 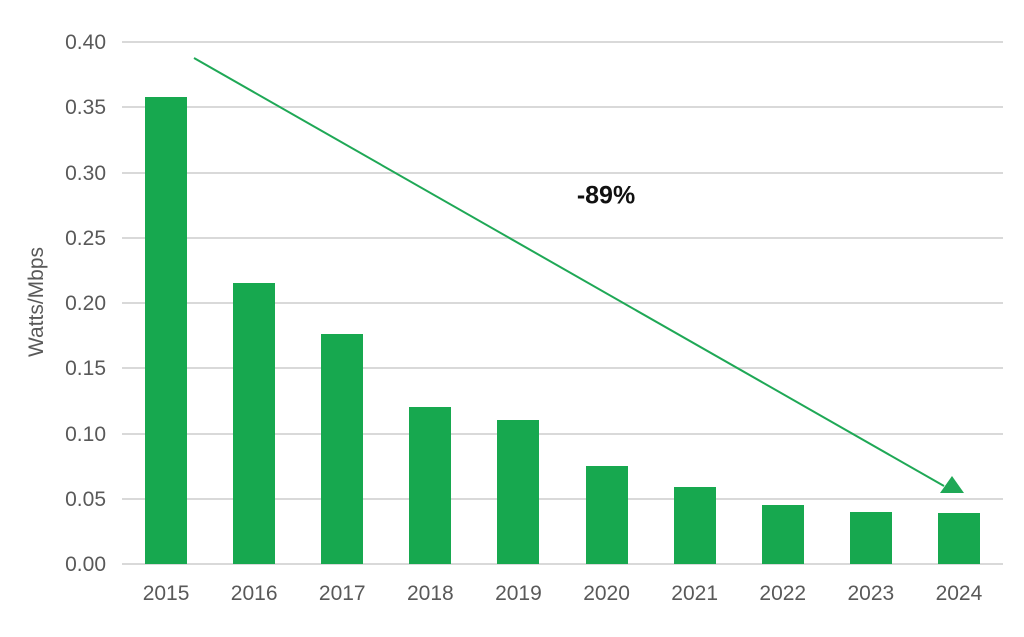 I want to click on x-axis-label: 2018, so click(x=430, y=593).